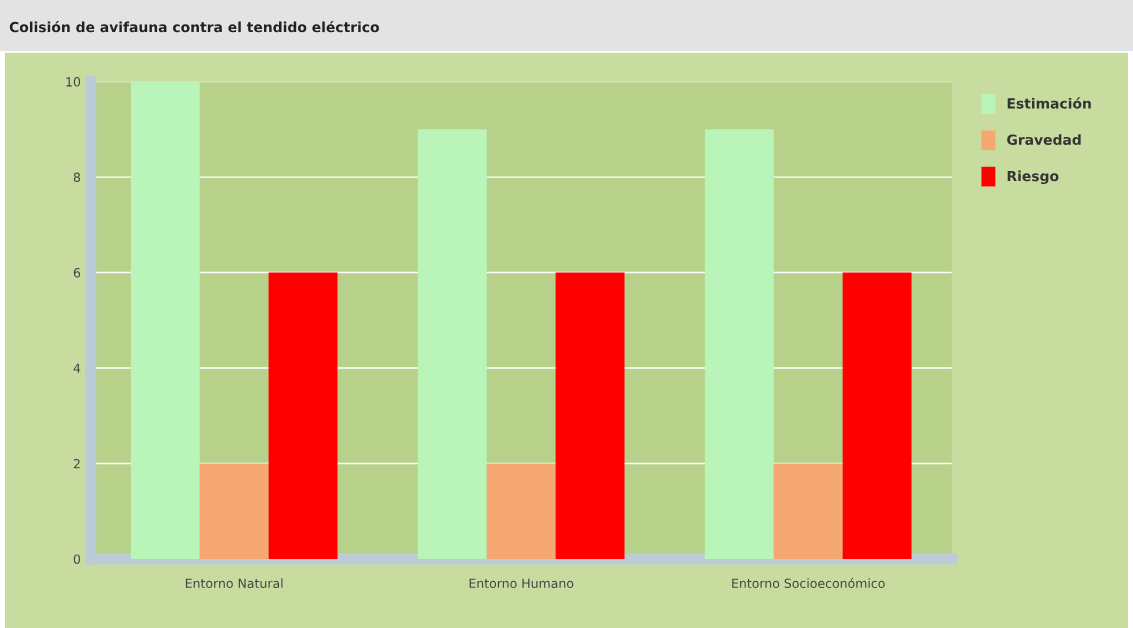  What do you see at coordinates (1033, 177) in the screenshot?
I see `legend-label: Riesgo` at bounding box center [1033, 177].